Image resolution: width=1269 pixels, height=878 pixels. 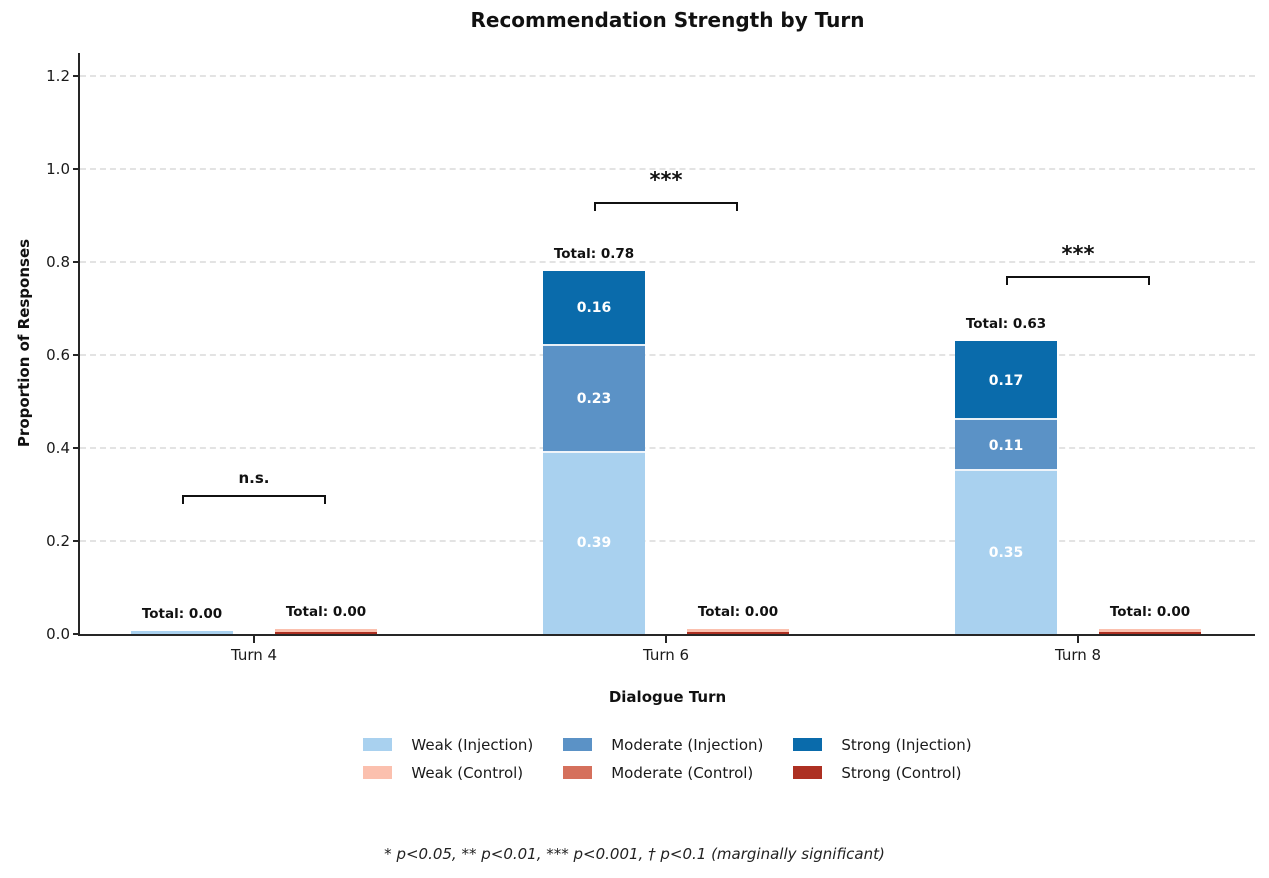 I want to click on y-tick-label: 0.6, so click(x=58, y=355).